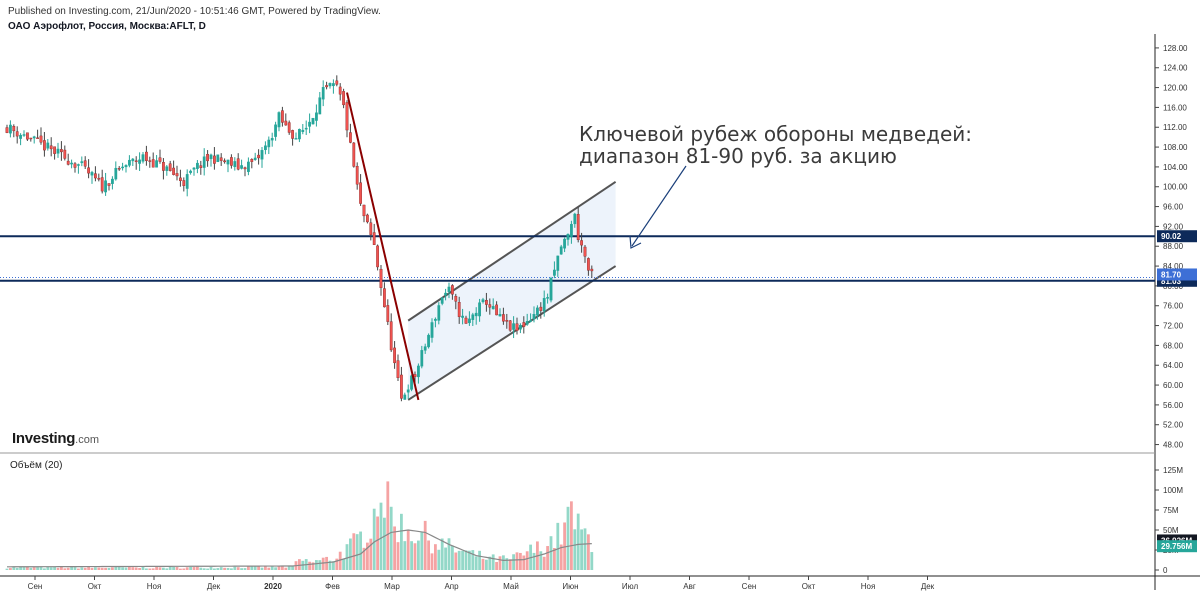 The image size is (1200, 594). Describe the element at coordinates (659, 206) in the screenshot. I see `annotation-arrow-line` at that location.